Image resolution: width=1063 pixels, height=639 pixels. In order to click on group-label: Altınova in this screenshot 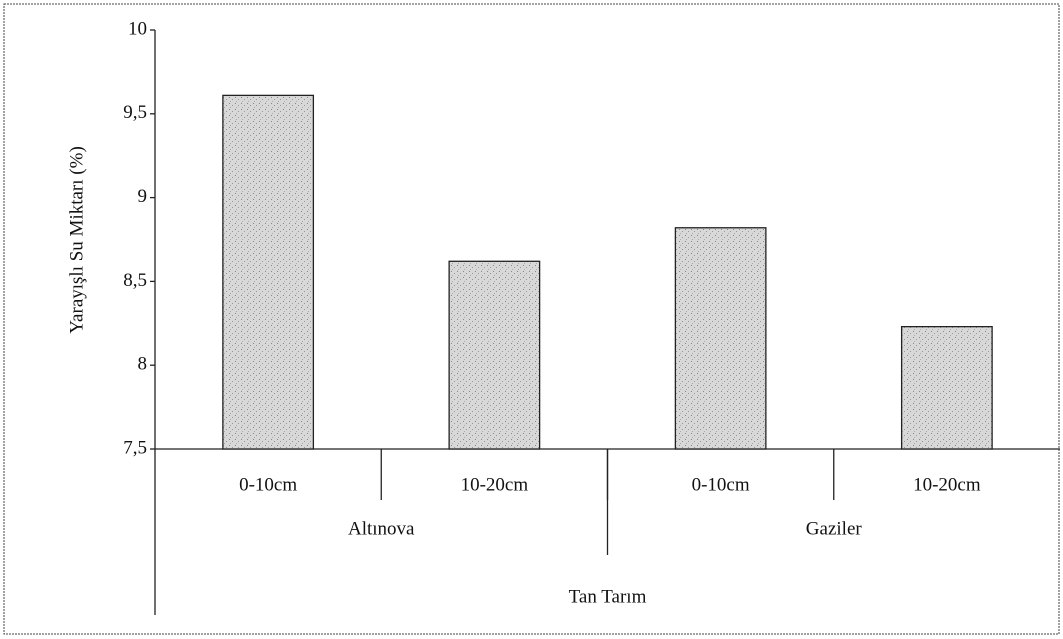, I will do `click(381, 528)`.